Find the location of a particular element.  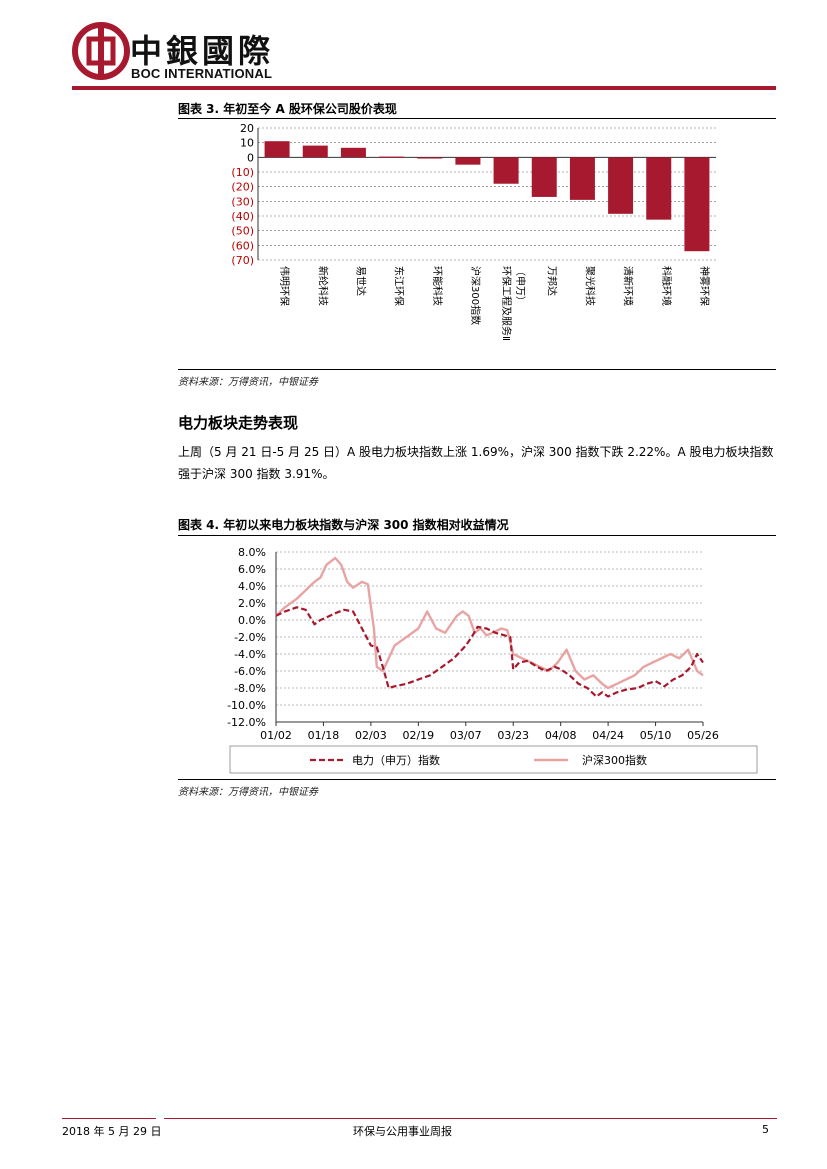

bar-x-label-group: 万邦达 is located at coordinates (551, 281).